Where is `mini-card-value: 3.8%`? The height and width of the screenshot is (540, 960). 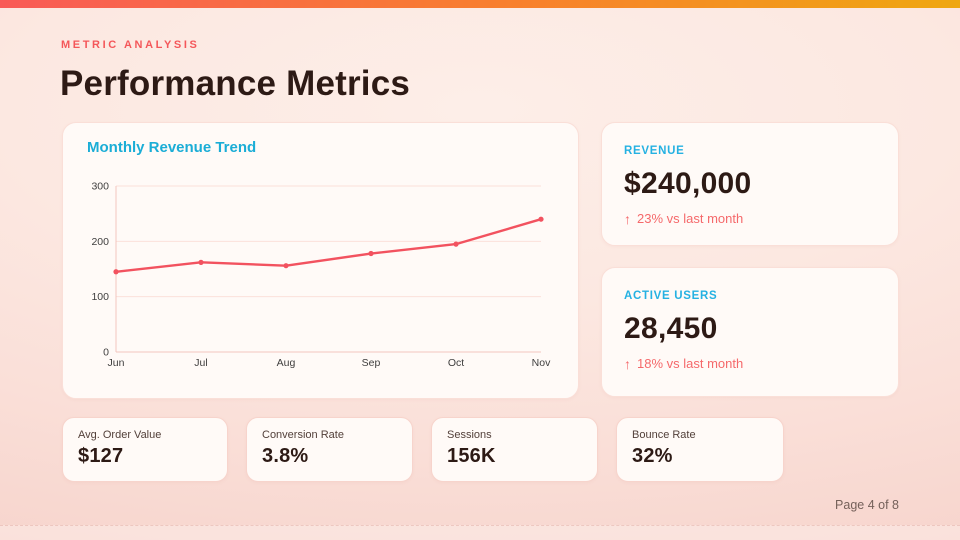
mini-card-value: 3.8% is located at coordinates (285, 456).